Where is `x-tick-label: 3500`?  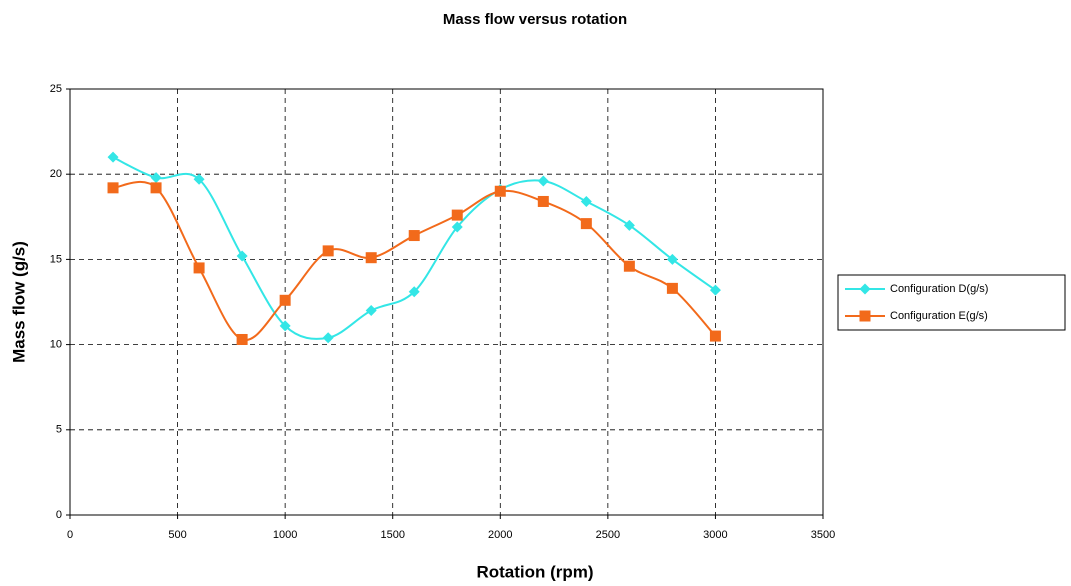 x-tick-label: 3500 is located at coordinates (823, 535).